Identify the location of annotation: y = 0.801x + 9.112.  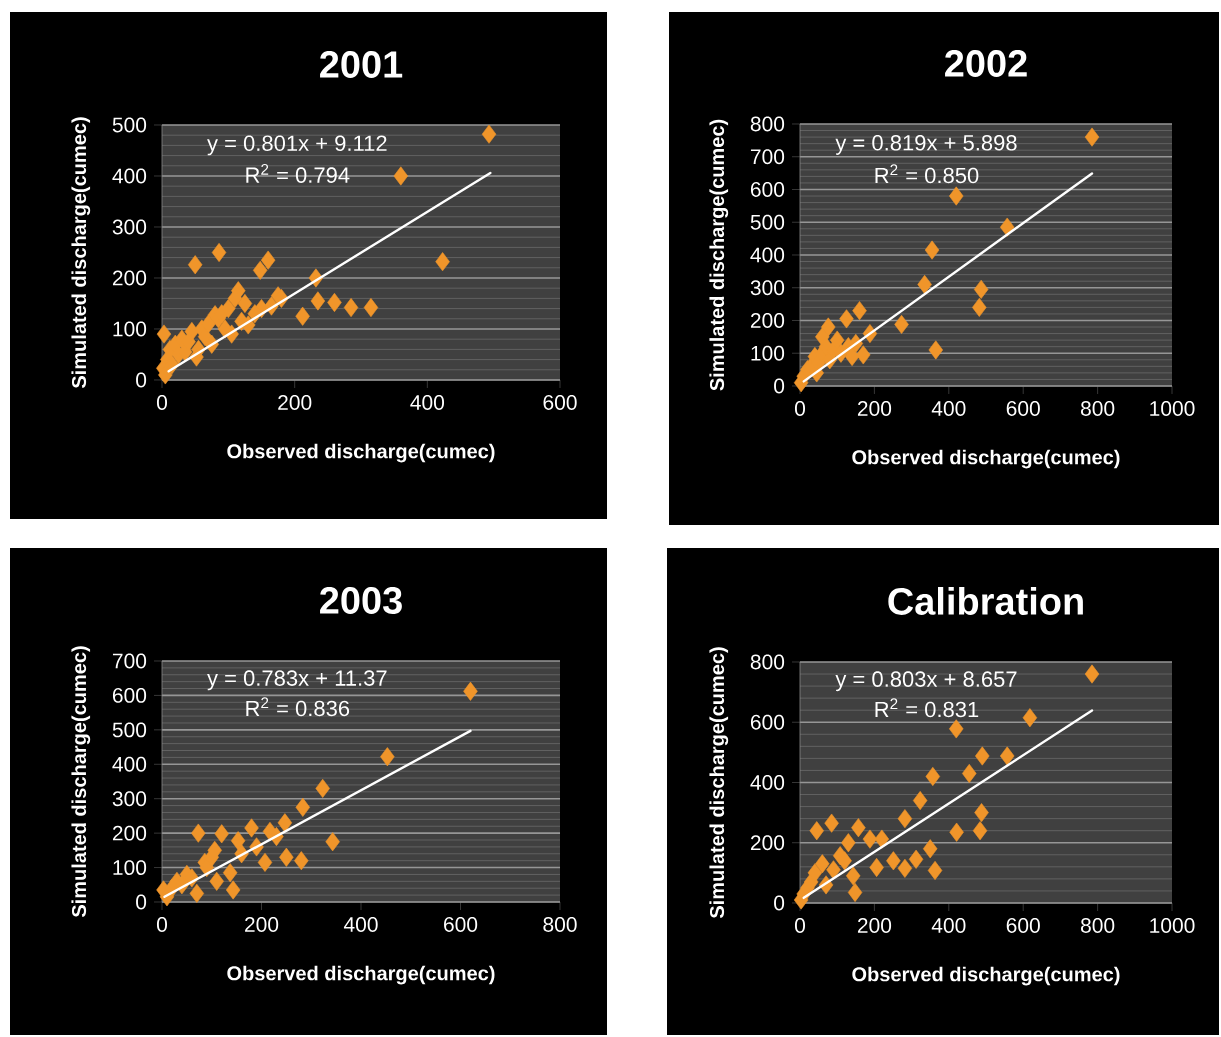
(297, 145).